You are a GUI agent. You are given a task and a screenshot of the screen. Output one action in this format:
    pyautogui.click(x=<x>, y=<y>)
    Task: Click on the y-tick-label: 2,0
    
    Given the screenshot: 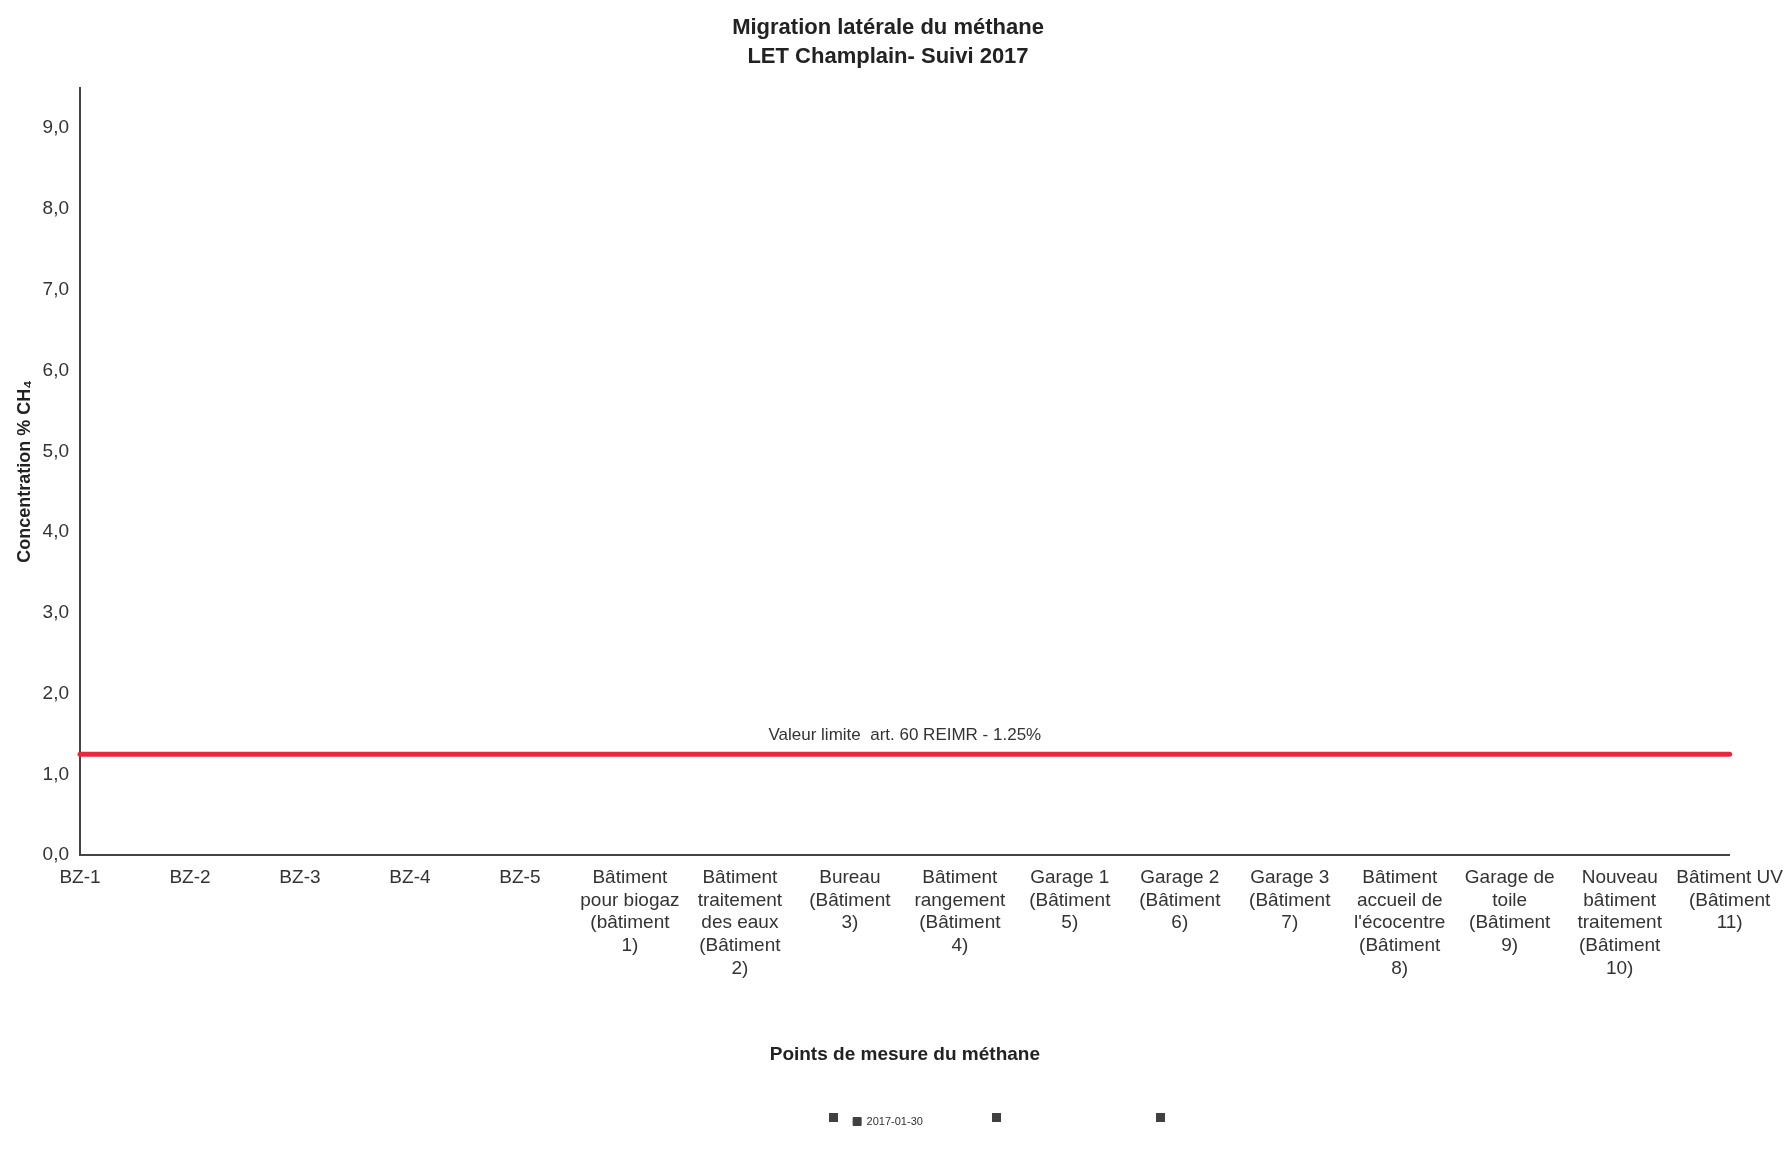 What is the action you would take?
    pyautogui.click(x=56, y=692)
    